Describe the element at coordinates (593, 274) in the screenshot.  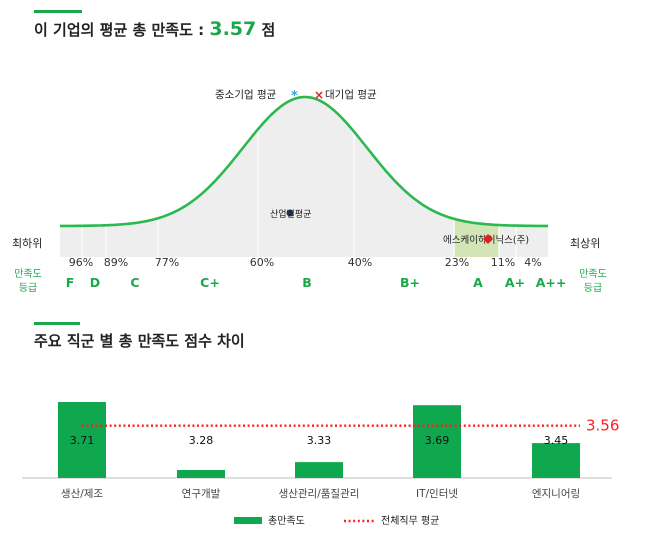
I see `grade-axis-label-right-line1: 만족도` at that location.